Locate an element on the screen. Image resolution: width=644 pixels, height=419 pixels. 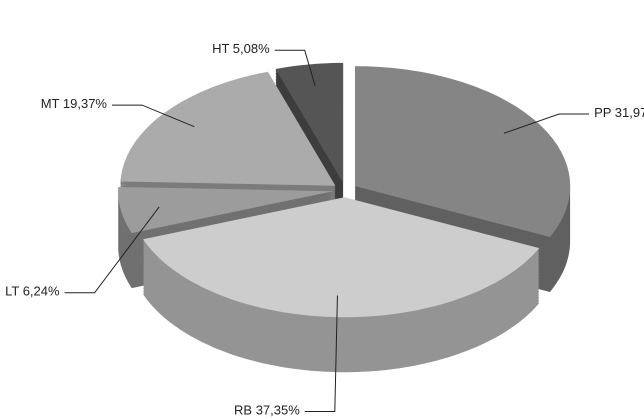
label-value: 5,08% is located at coordinates (251, 49).